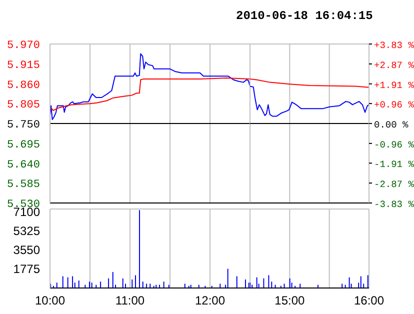  Describe the element at coordinates (394, 45) in the screenshot. I see `y2-tick-label: +3.83 %` at that location.